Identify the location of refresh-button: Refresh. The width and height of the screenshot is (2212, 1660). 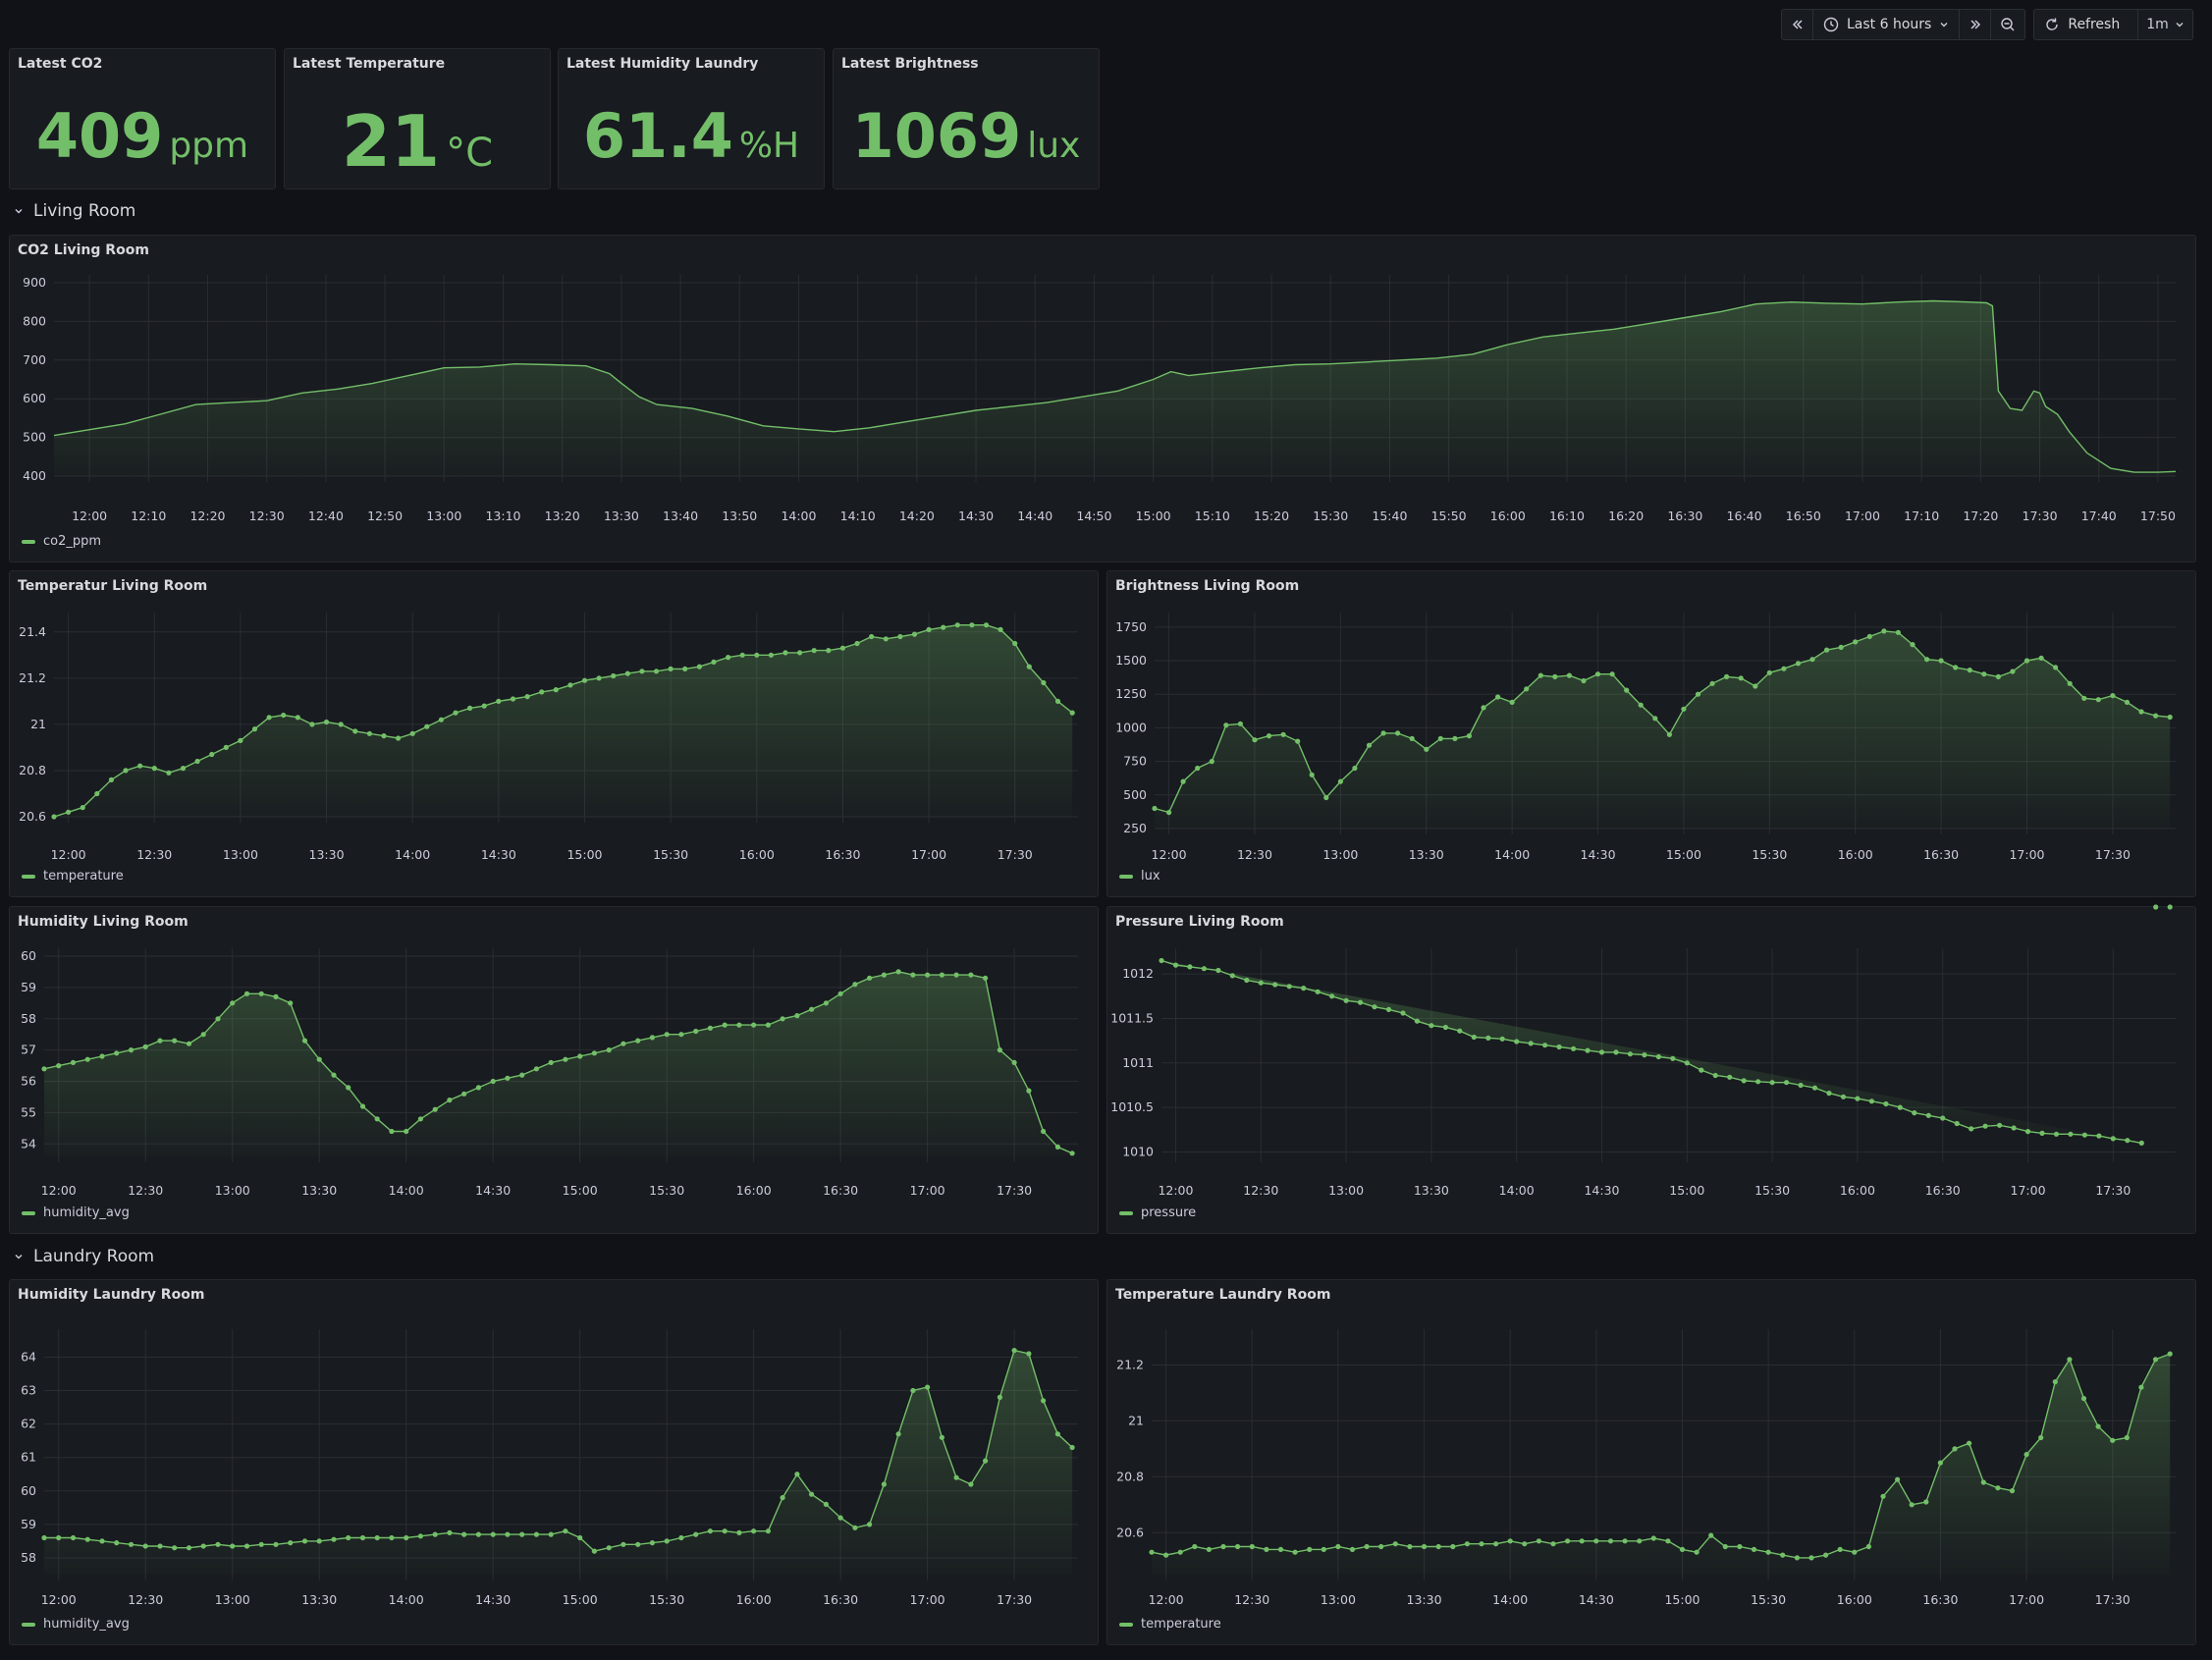
(2086, 24).